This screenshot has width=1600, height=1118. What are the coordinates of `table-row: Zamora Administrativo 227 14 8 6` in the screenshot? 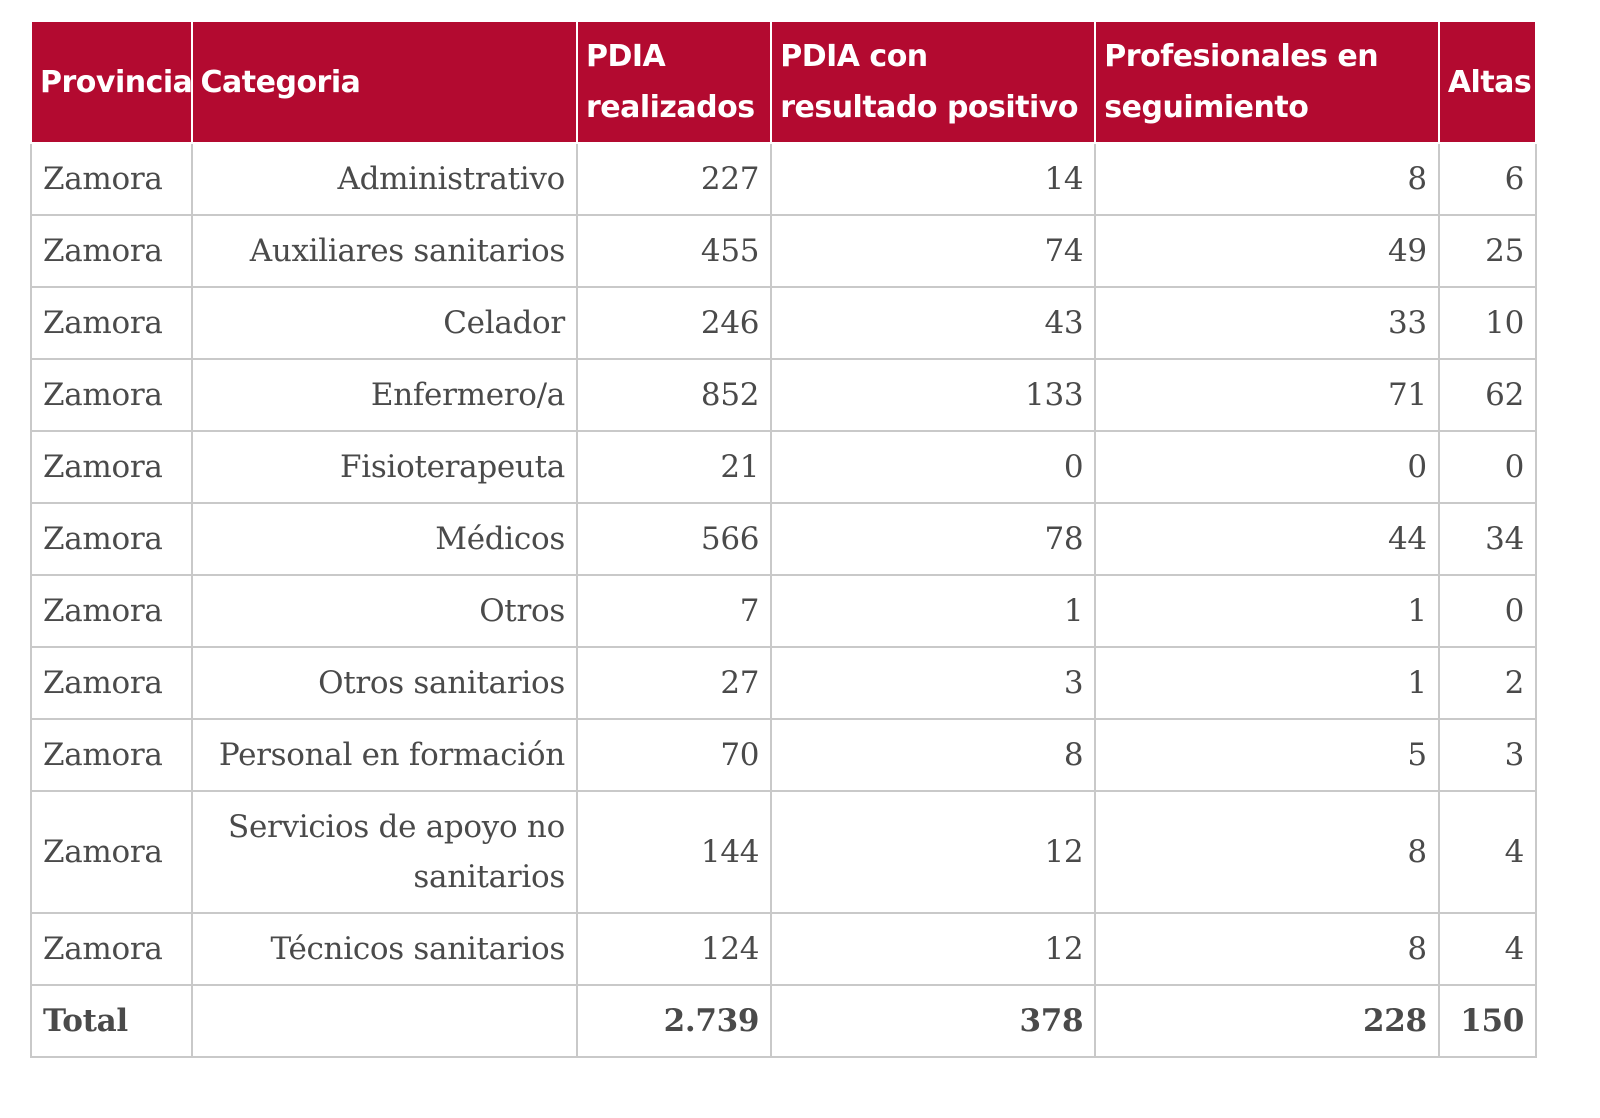 It's located at (784, 179).